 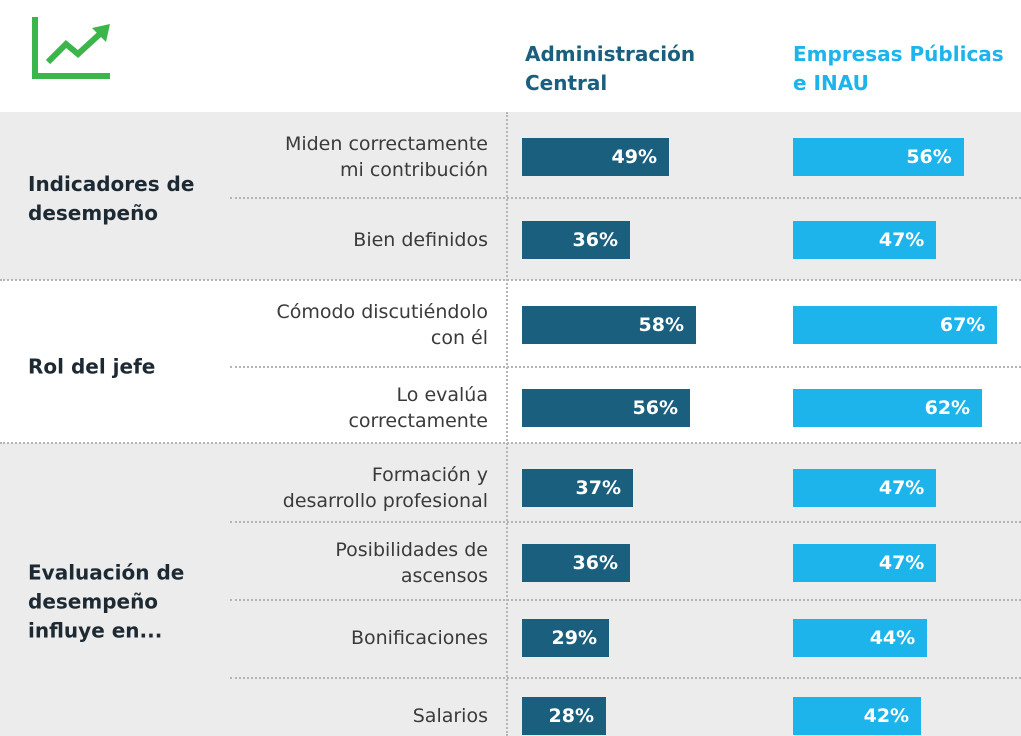 What do you see at coordinates (661, 325) in the screenshot?
I see `value-label: 58%` at bounding box center [661, 325].